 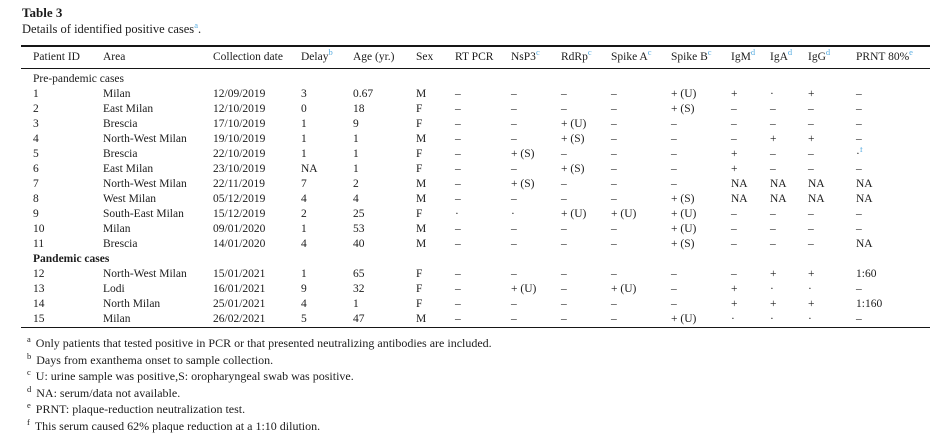 What do you see at coordinates (359, 319) in the screenshot?
I see `table-cell: 47` at bounding box center [359, 319].